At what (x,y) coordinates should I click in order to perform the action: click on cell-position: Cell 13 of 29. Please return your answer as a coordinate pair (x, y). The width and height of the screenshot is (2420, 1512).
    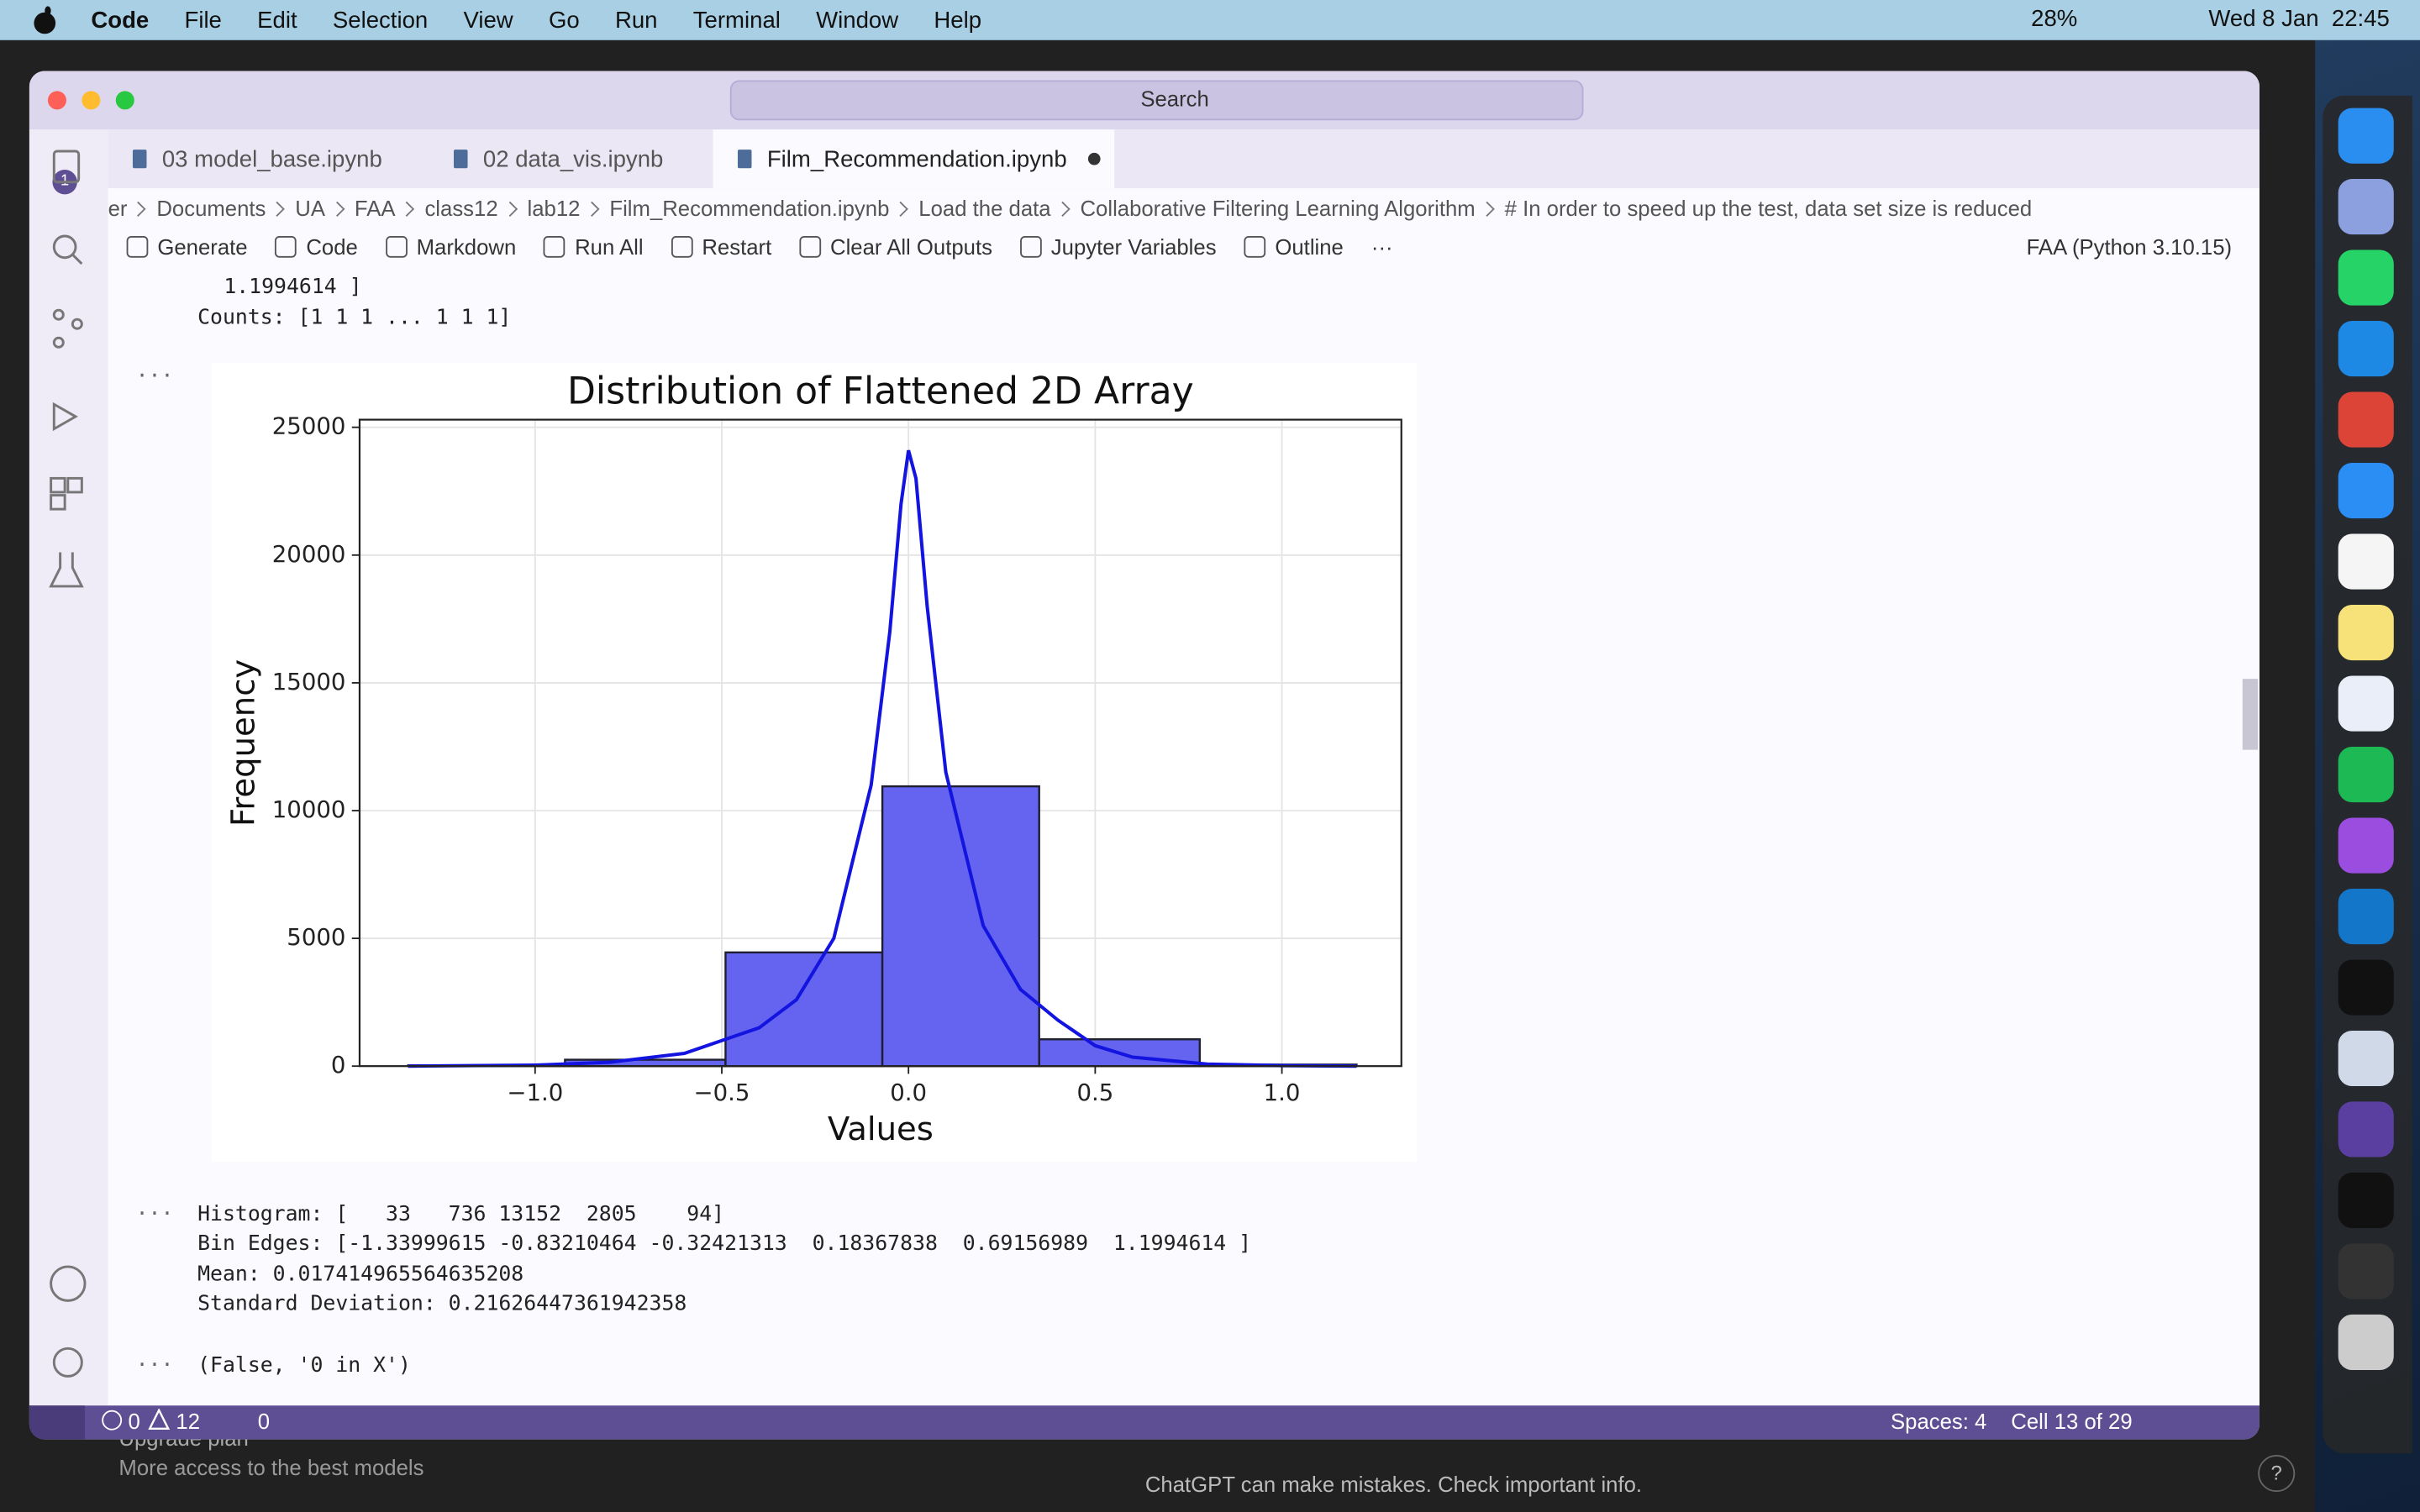
    Looking at the image, I should click on (2072, 1421).